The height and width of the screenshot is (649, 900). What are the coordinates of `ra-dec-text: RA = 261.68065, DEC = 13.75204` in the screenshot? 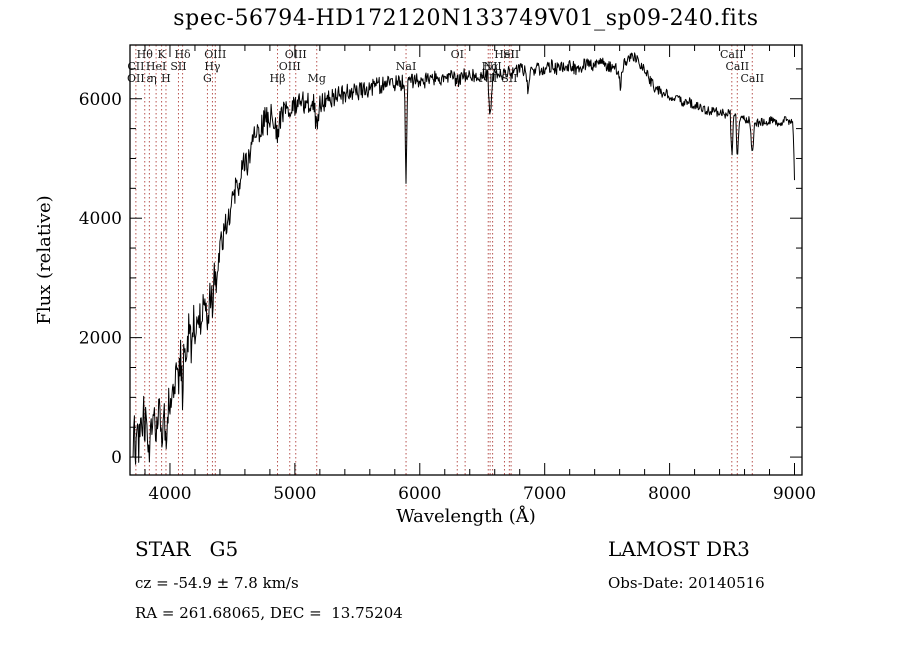 It's located at (269, 613).